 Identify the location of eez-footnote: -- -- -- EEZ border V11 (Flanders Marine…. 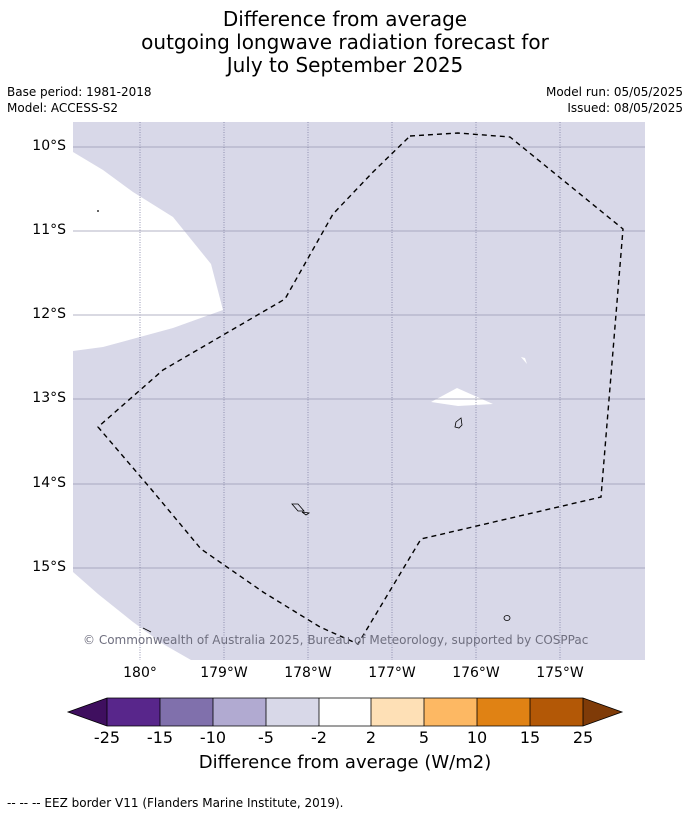
(175, 803).